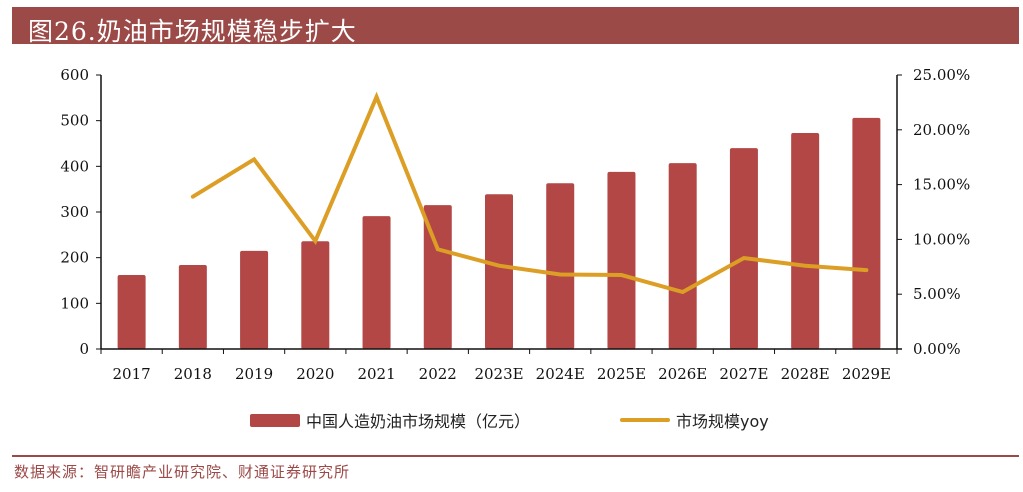 The height and width of the screenshot is (492, 1023). Describe the element at coordinates (498, 374) in the screenshot. I see `x-axis-tick-label: 2023E` at that location.